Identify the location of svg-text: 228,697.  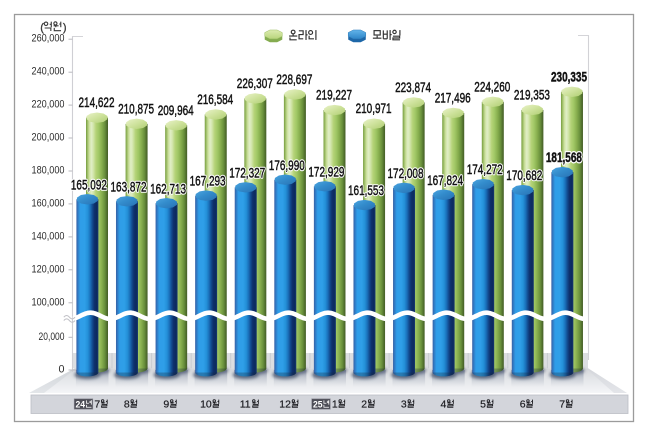
(294, 79).